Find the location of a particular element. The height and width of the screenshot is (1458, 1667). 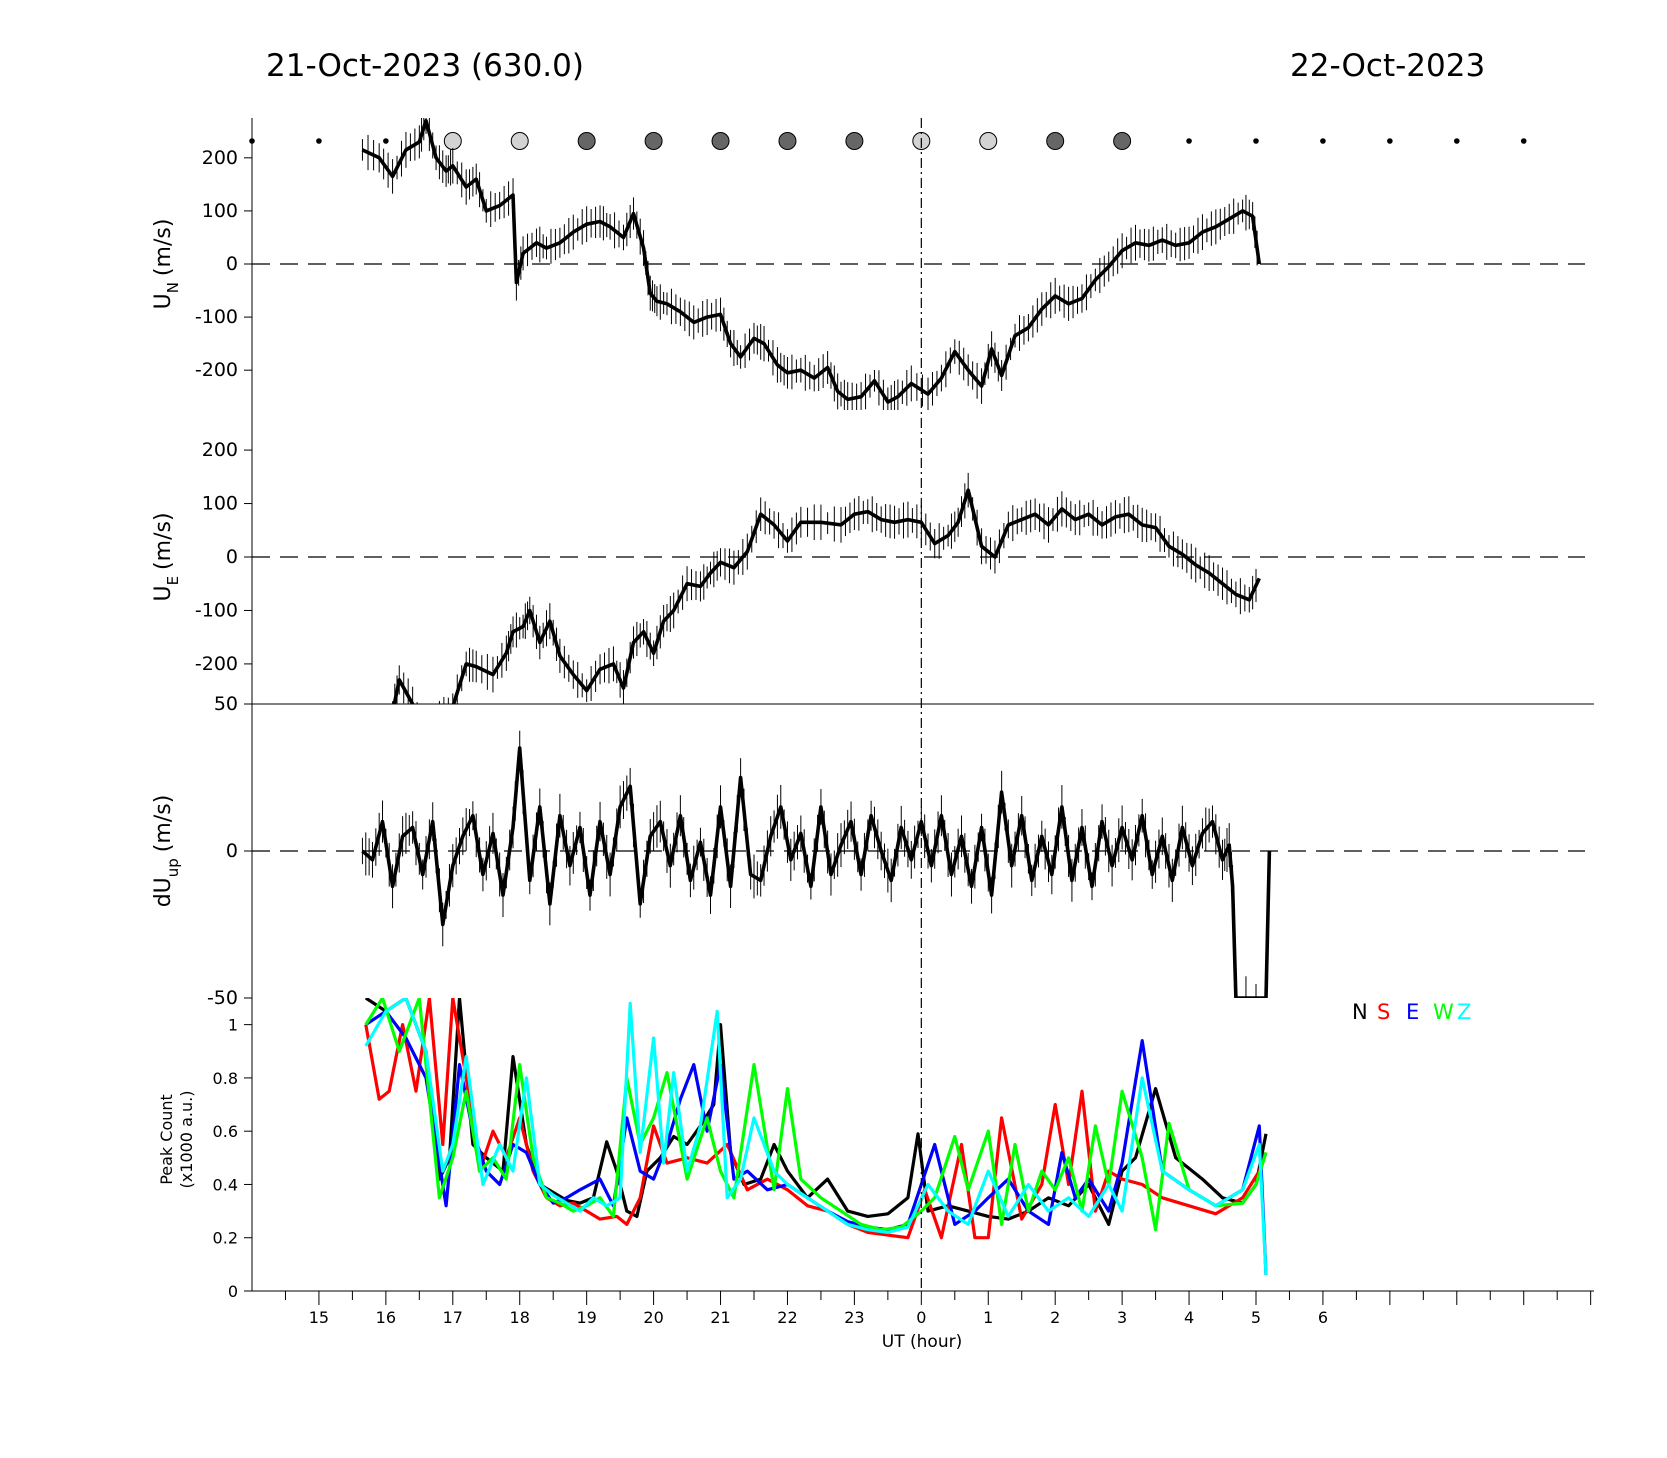

y-tick-label: 0.8 is located at coordinates (225, 1078).